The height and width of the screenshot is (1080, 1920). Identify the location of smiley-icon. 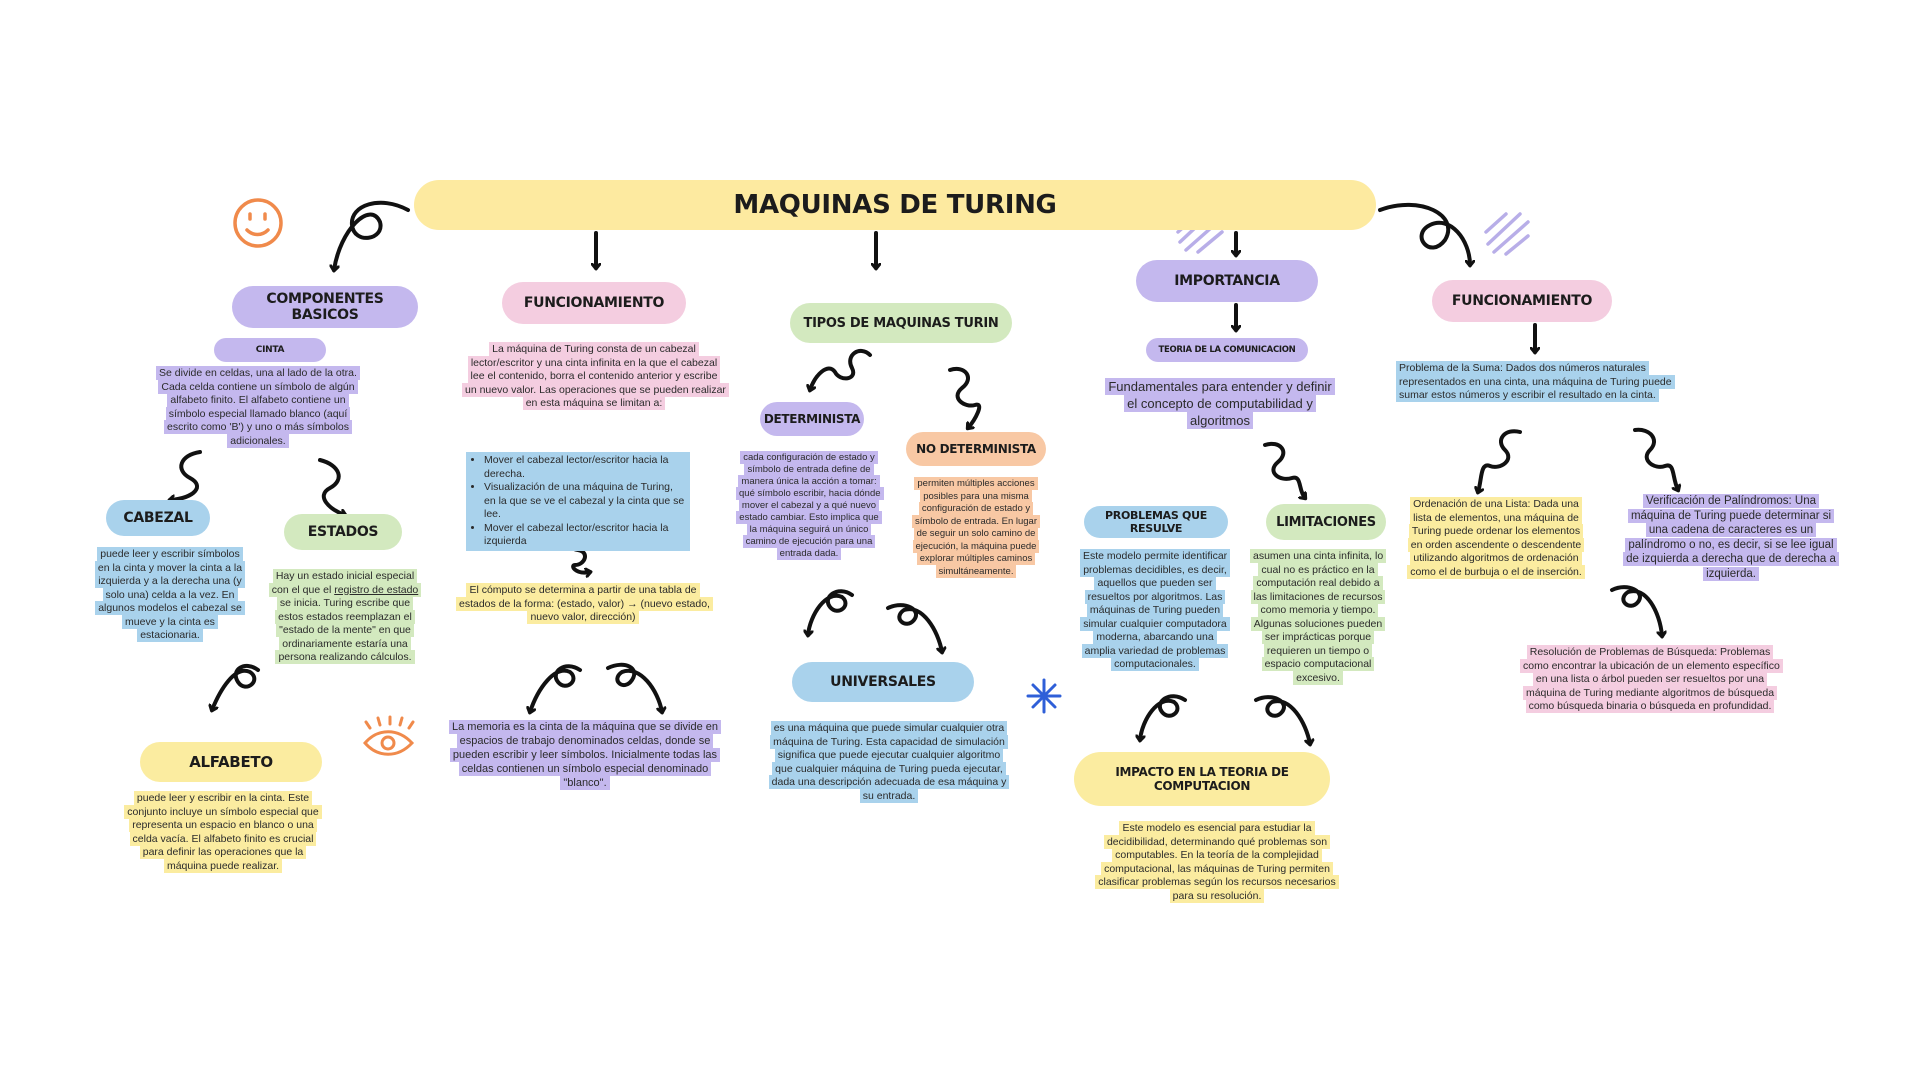
(258, 223).